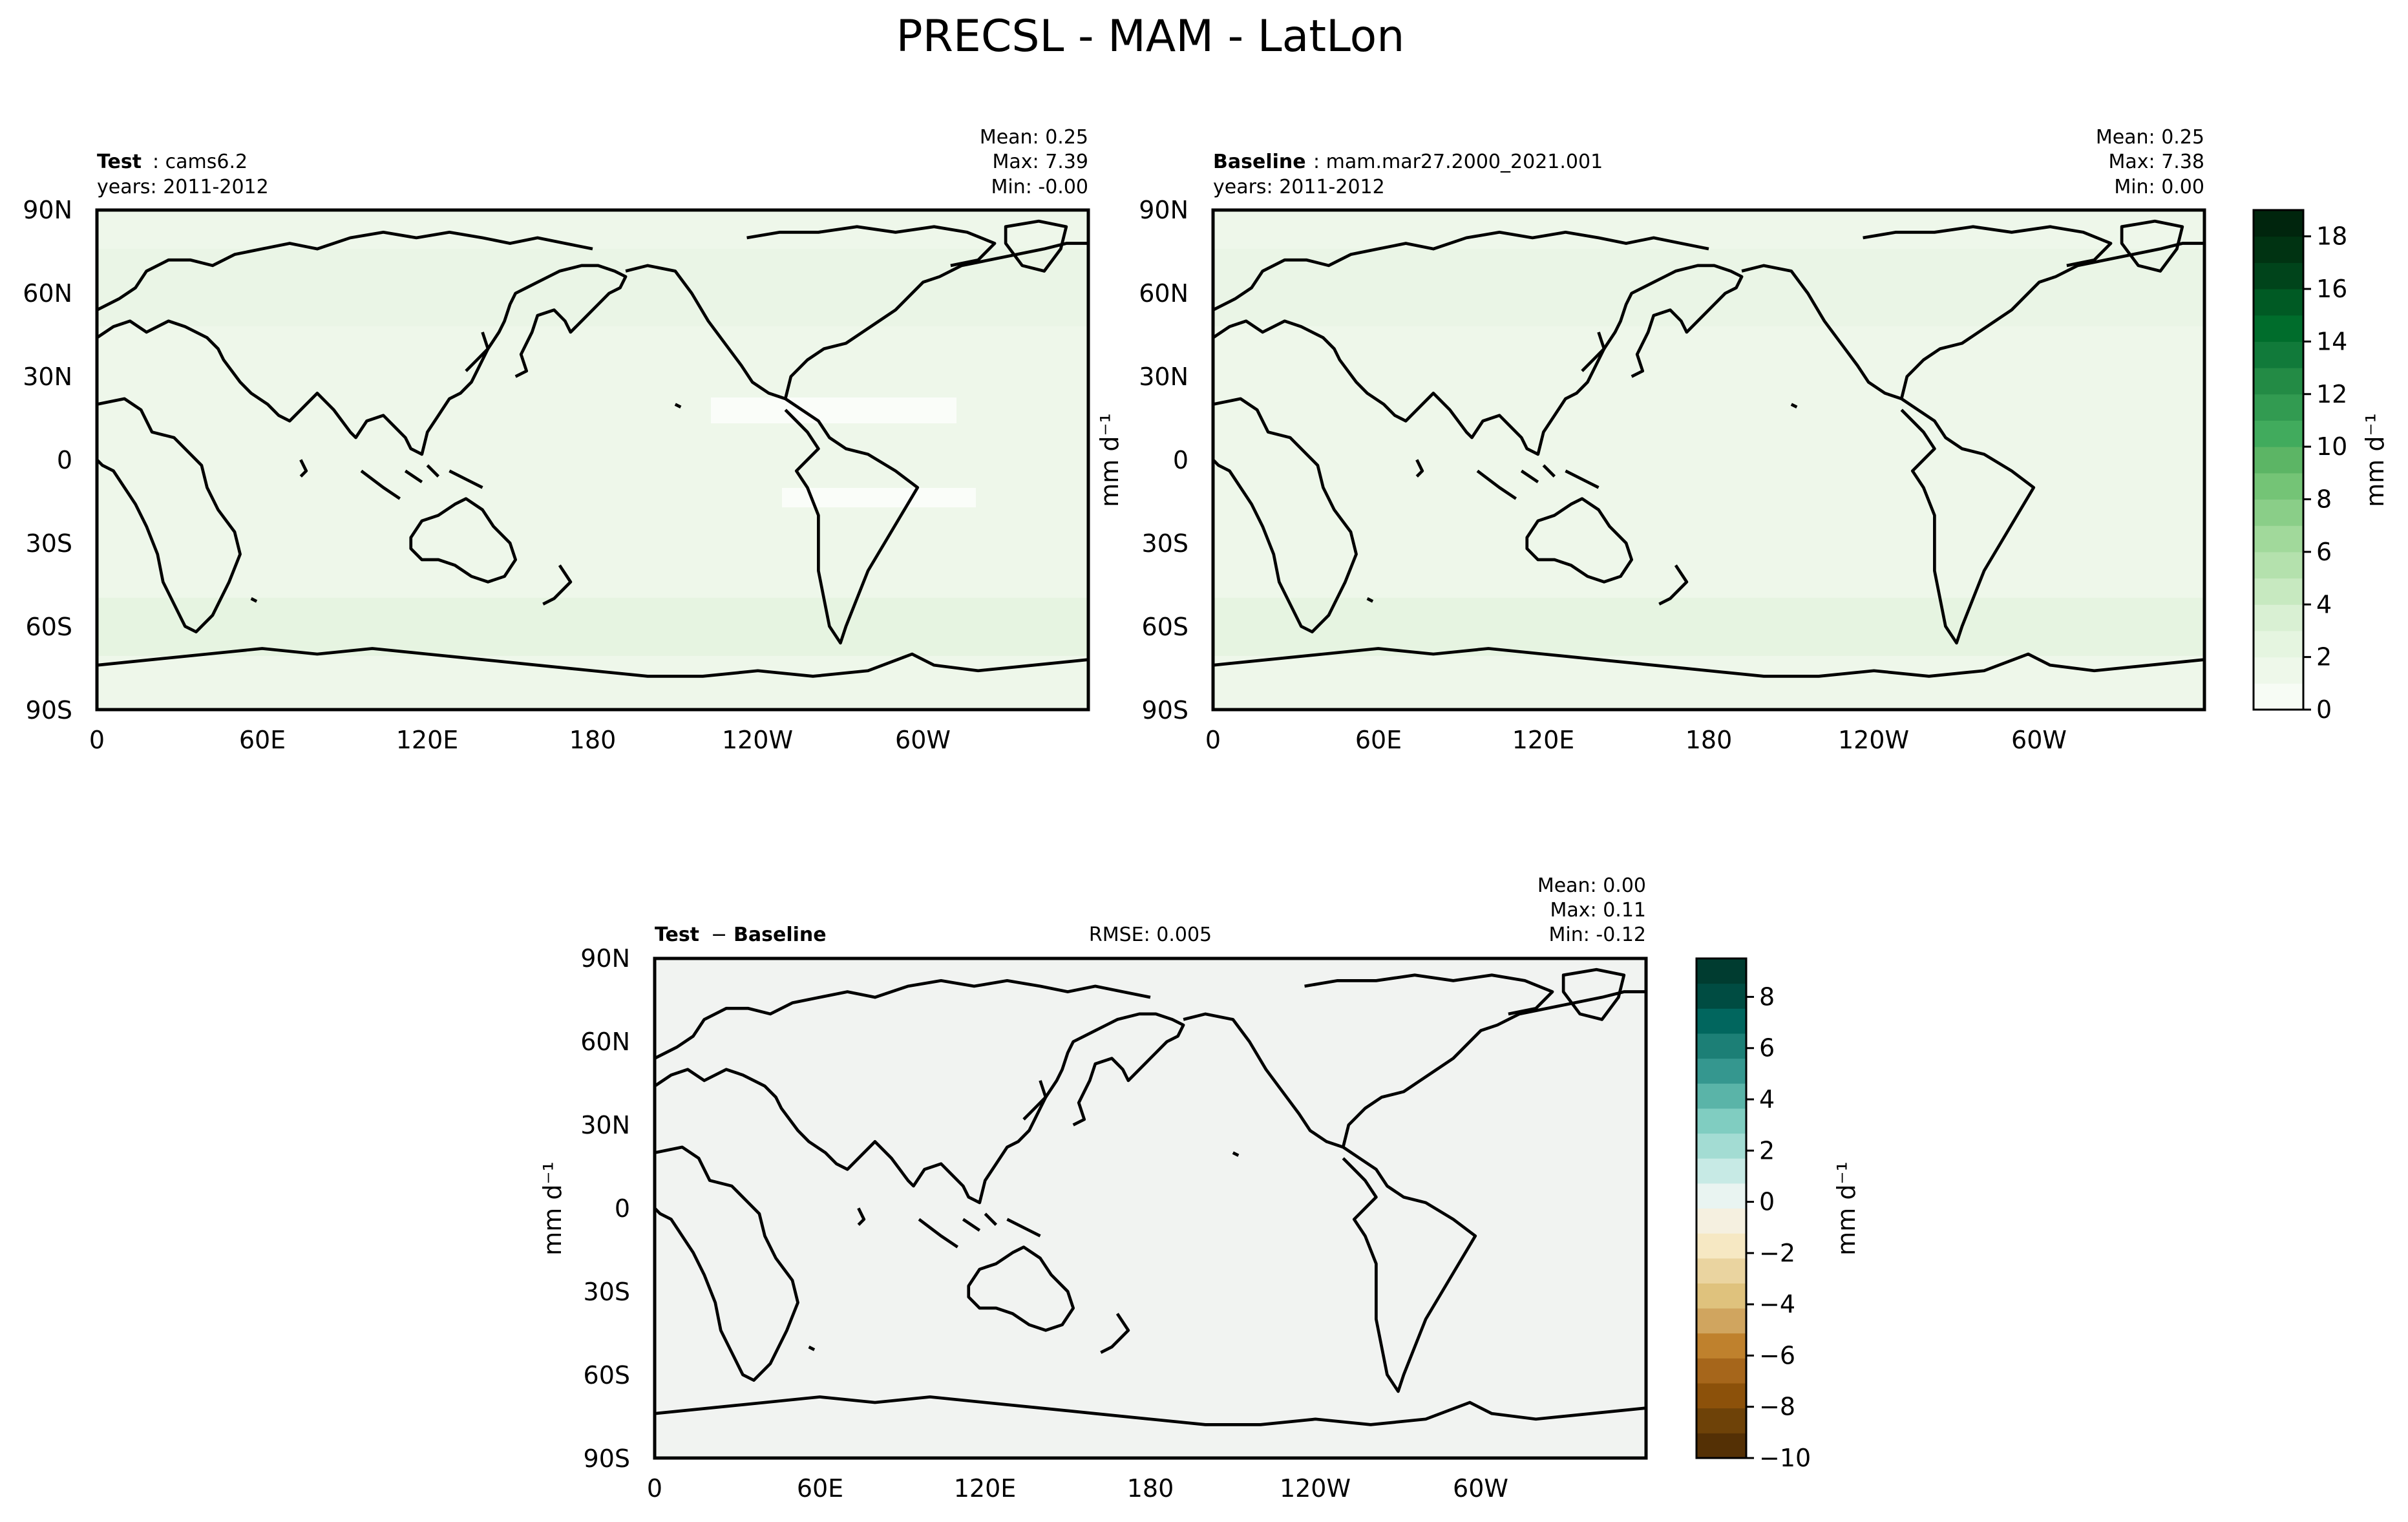  Describe the element at coordinates (2331, 394) in the screenshot. I see `colorbar-tick-label: 12` at that location.